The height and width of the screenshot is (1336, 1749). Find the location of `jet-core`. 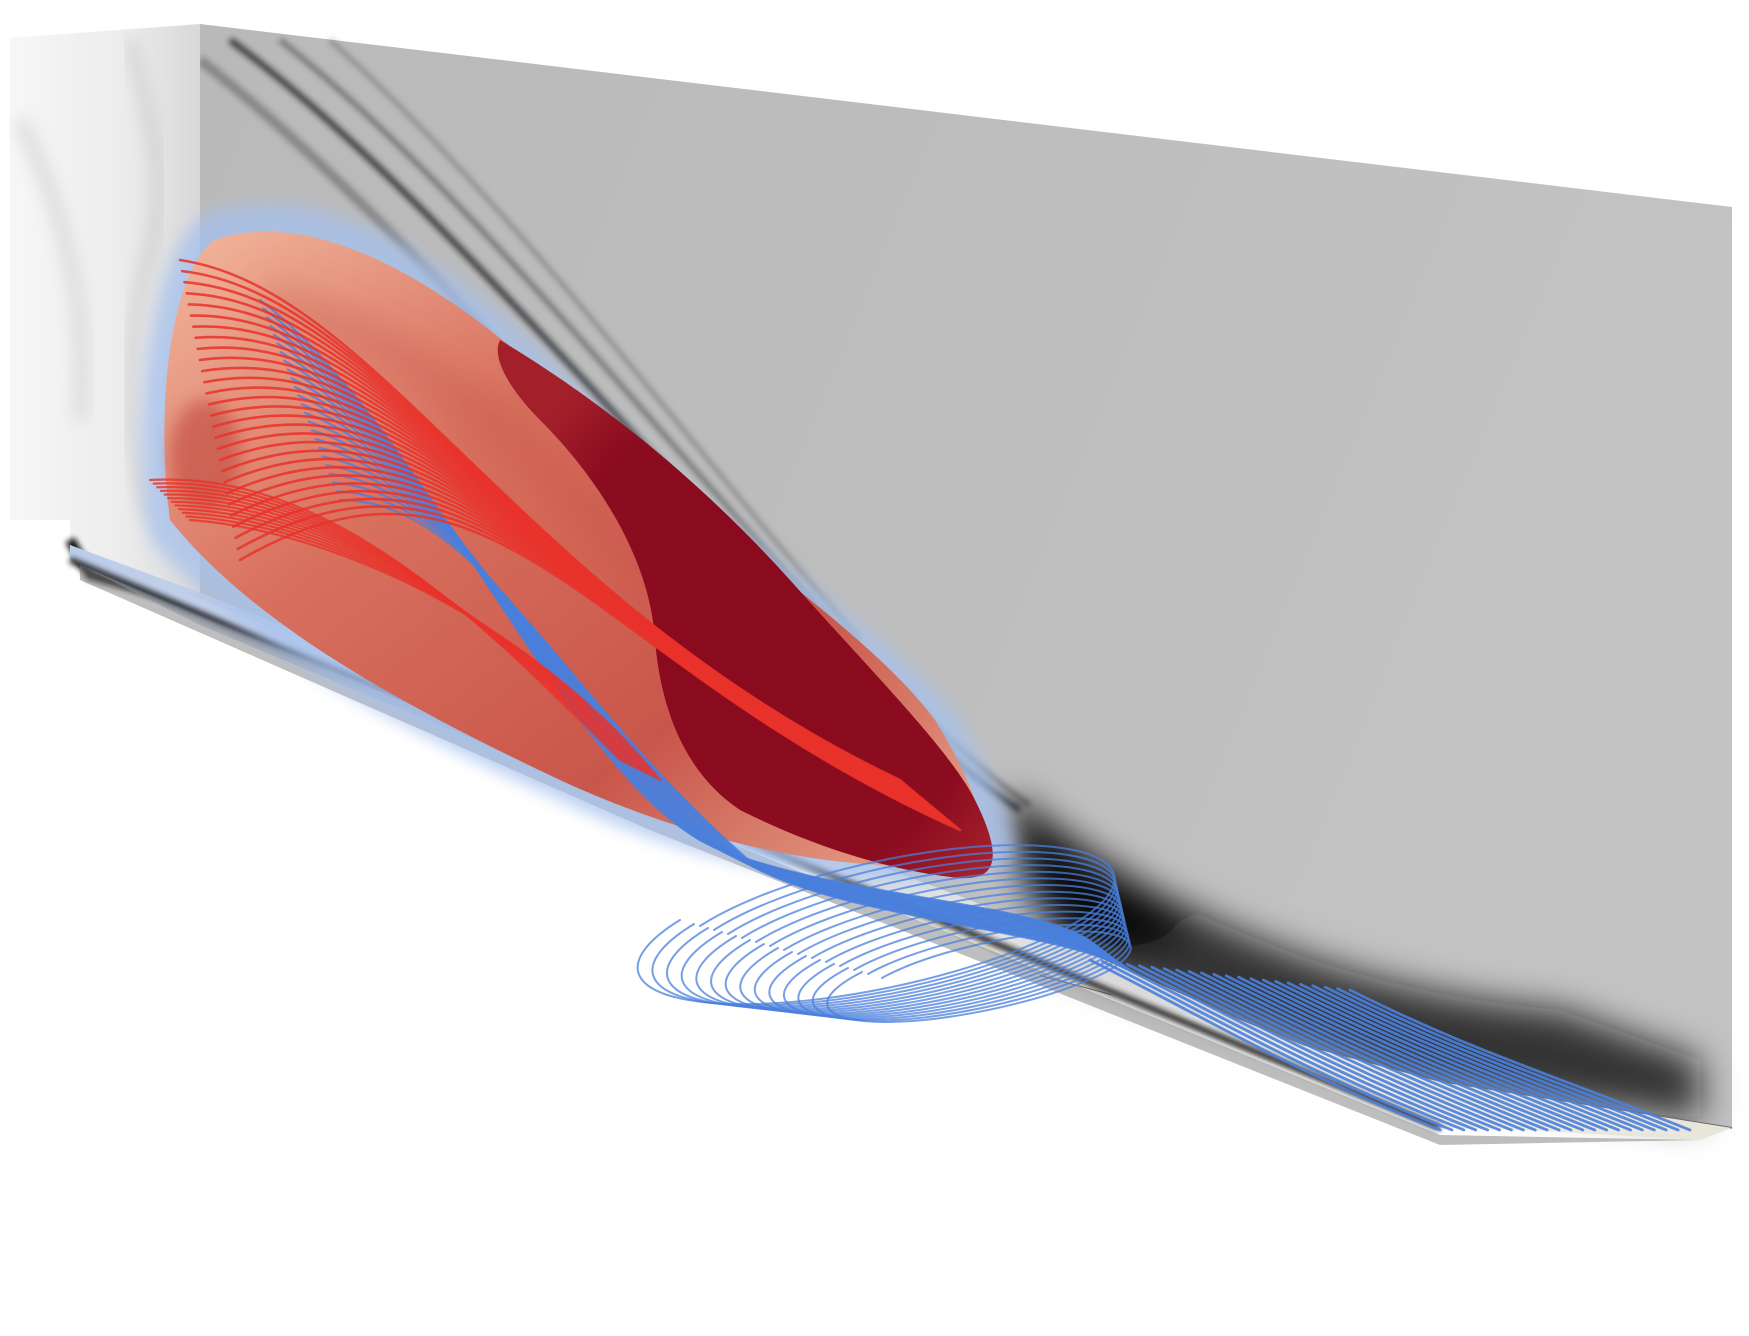

jet-core is located at coordinates (745, 609).